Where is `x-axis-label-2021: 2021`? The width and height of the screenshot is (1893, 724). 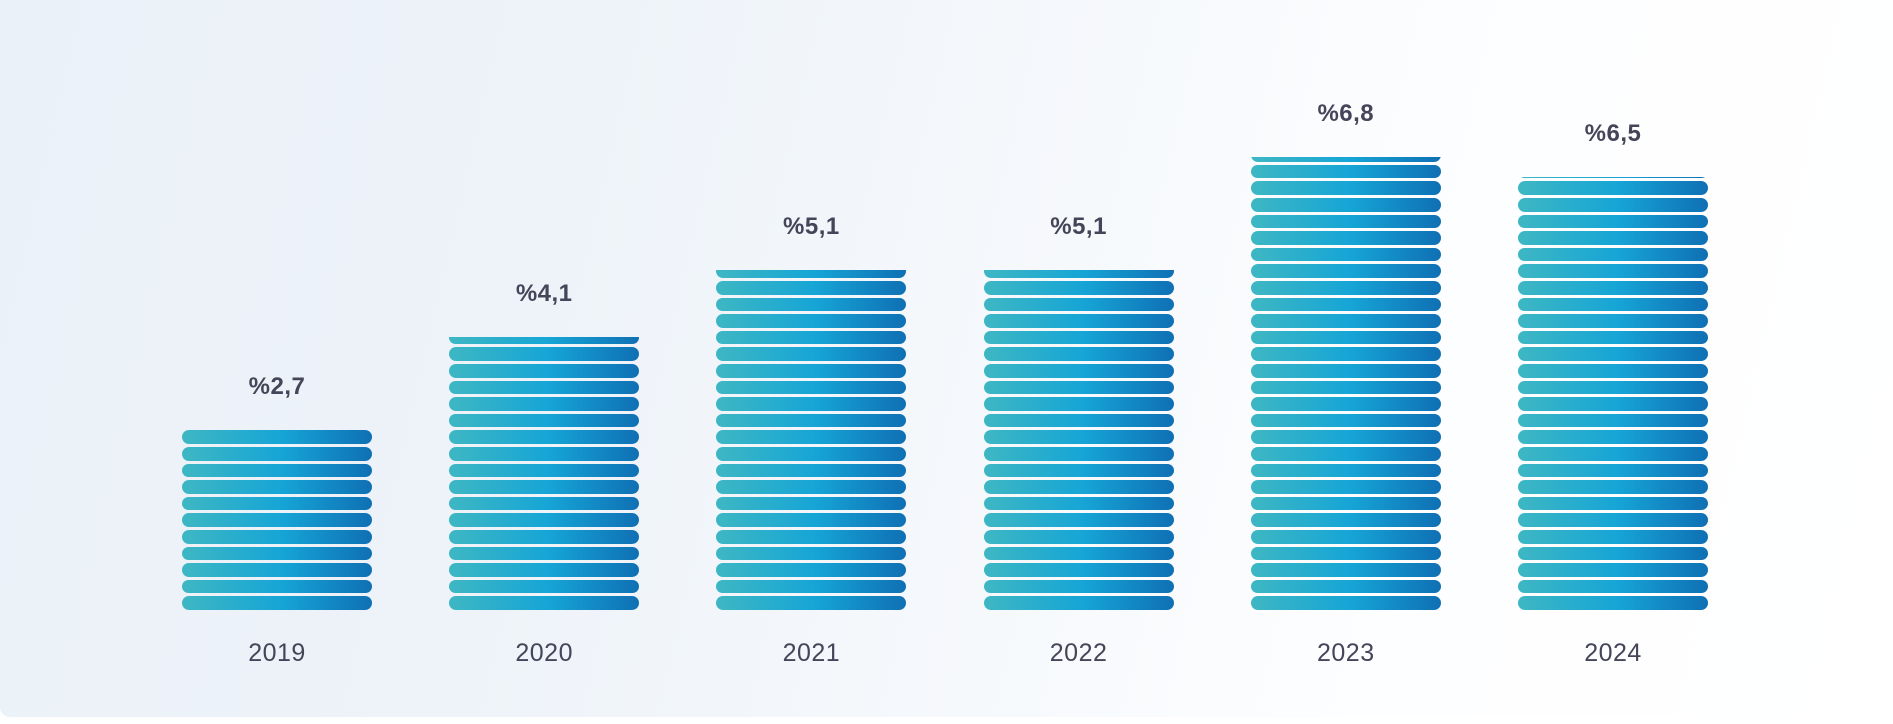
x-axis-label-2021: 2021 is located at coordinates (811, 653).